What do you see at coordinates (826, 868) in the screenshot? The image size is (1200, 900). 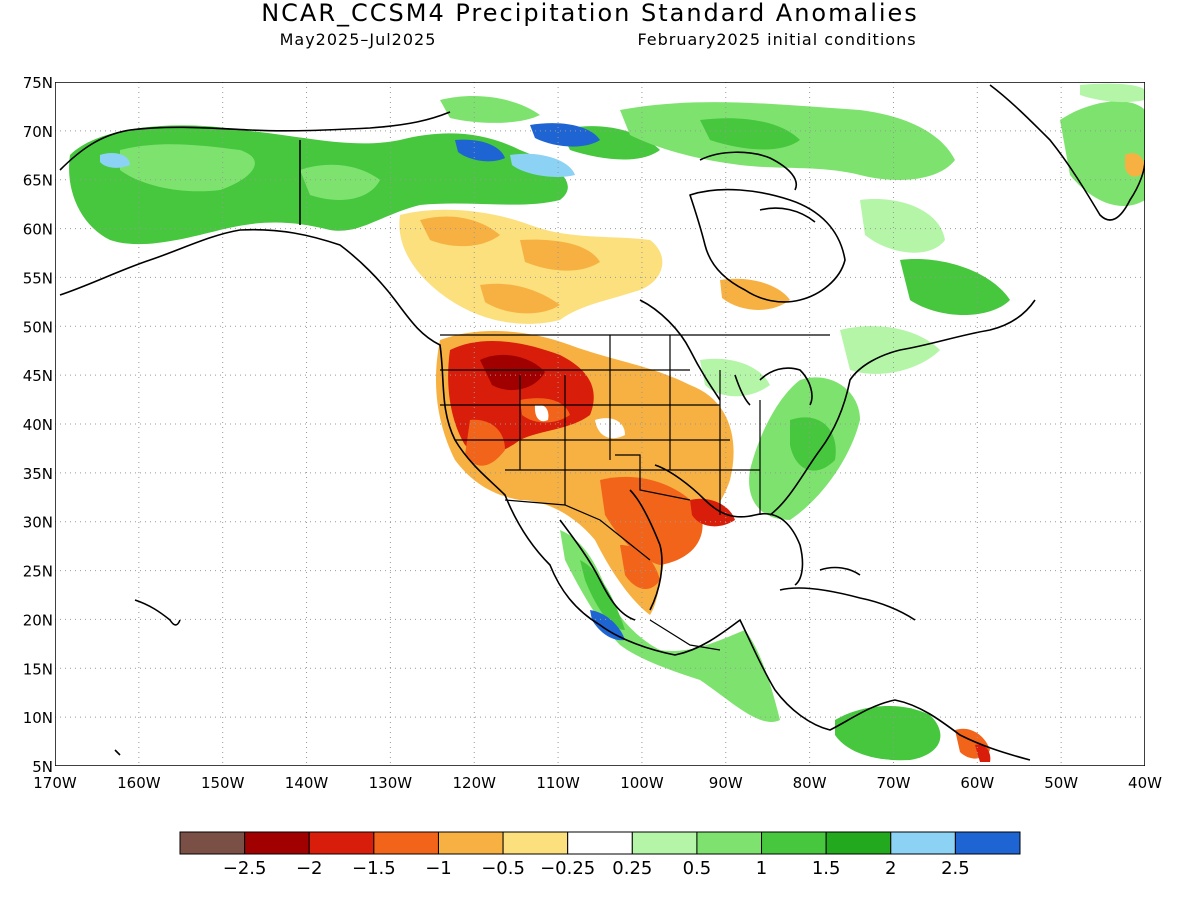 I see `colorbar-label: 1.5` at bounding box center [826, 868].